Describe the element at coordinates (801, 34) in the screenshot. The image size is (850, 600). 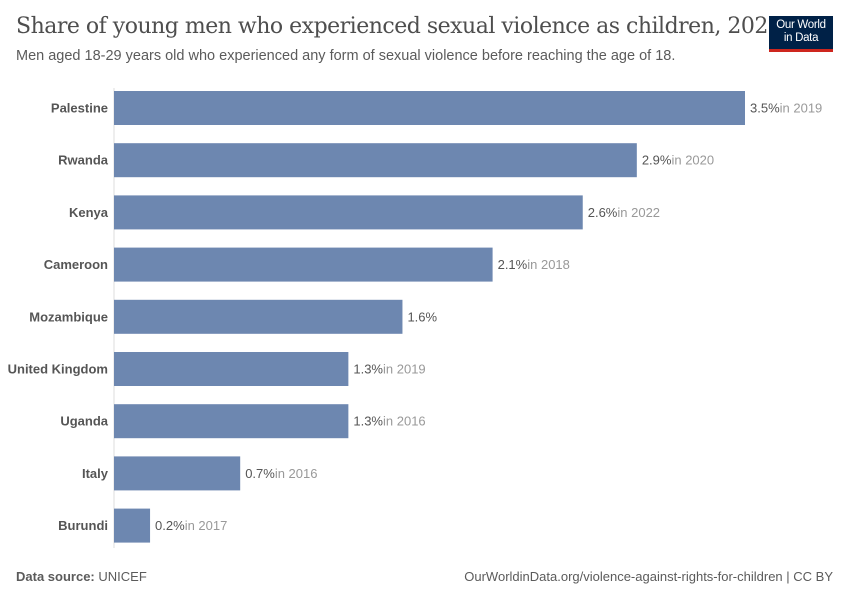
I see `owid-logo: Our World in Data` at that location.